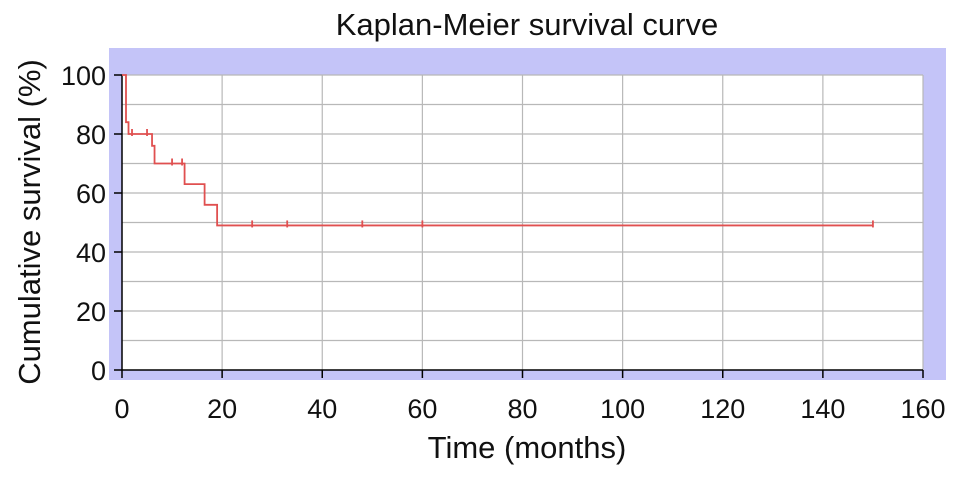 The width and height of the screenshot is (969, 479). What do you see at coordinates (98, 371) in the screenshot?
I see `y-tick-label: 0` at bounding box center [98, 371].